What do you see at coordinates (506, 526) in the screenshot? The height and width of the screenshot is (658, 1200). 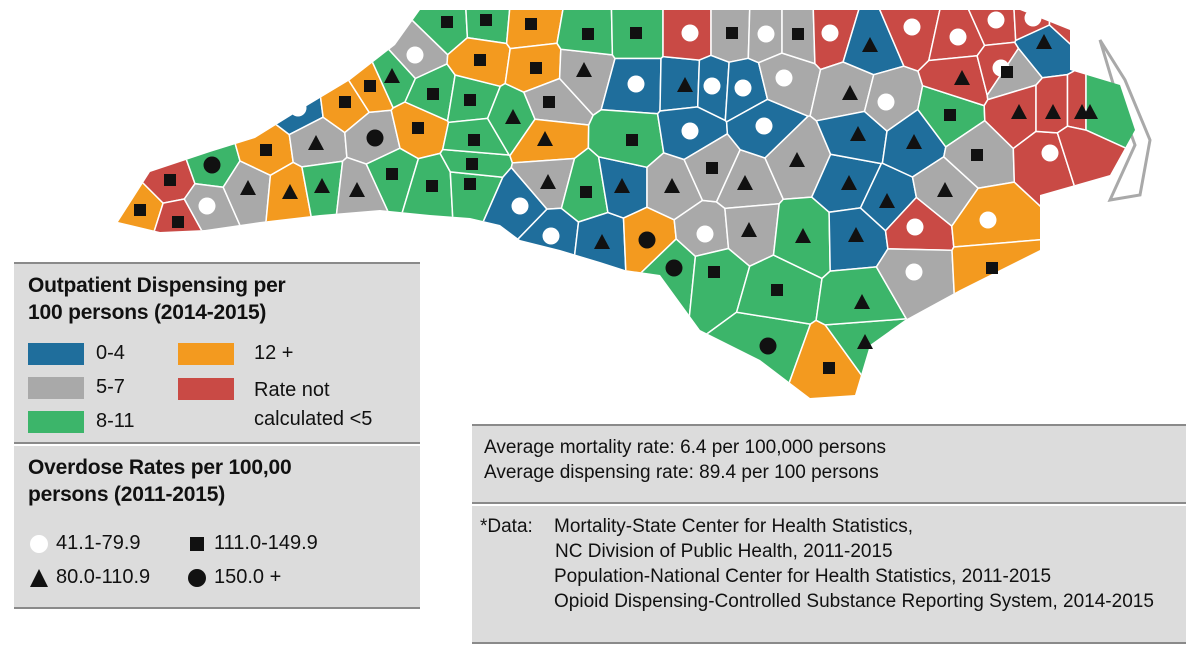 I see `data-prefix: *Data:` at bounding box center [506, 526].